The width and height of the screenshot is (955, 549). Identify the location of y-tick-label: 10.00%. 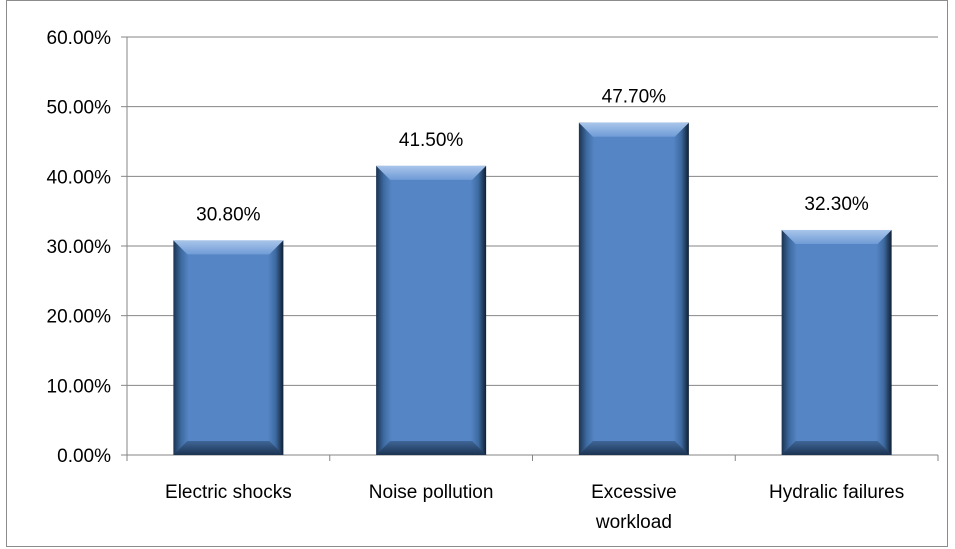
(79, 386).